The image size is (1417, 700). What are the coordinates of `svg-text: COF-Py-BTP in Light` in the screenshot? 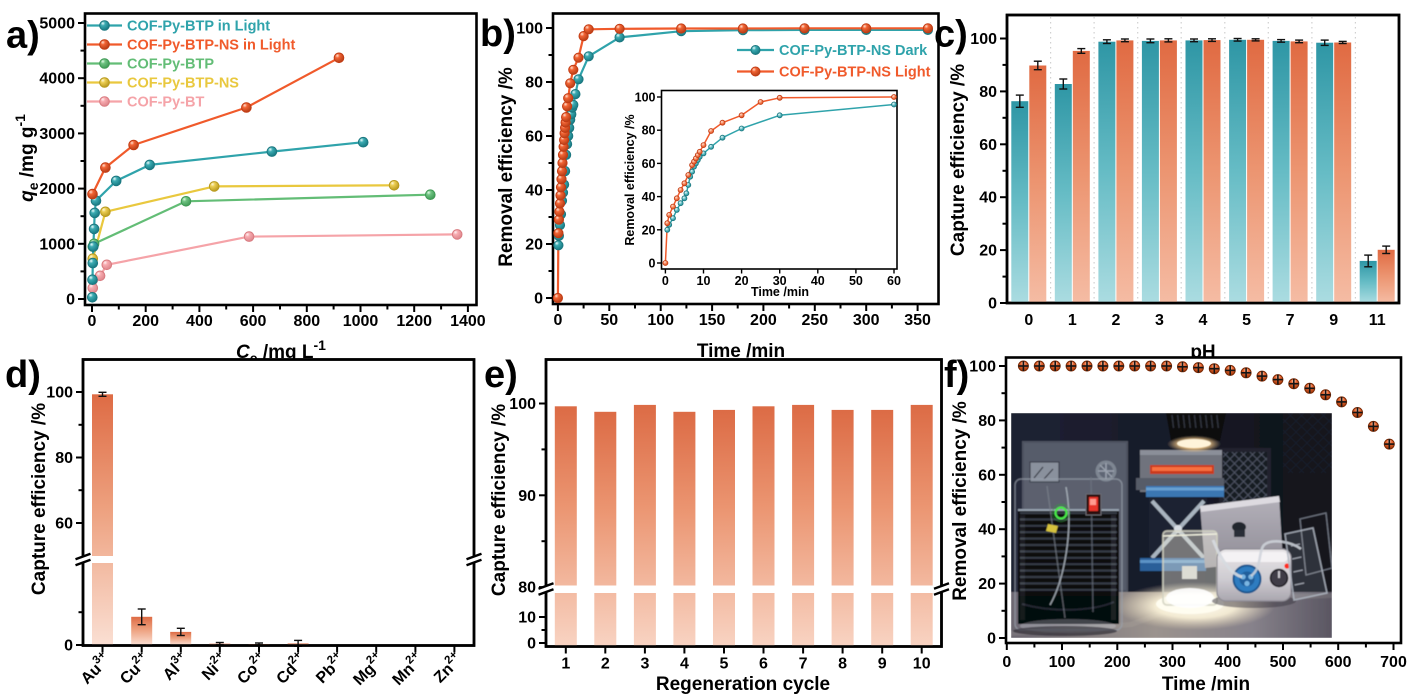 It's located at (198, 27).